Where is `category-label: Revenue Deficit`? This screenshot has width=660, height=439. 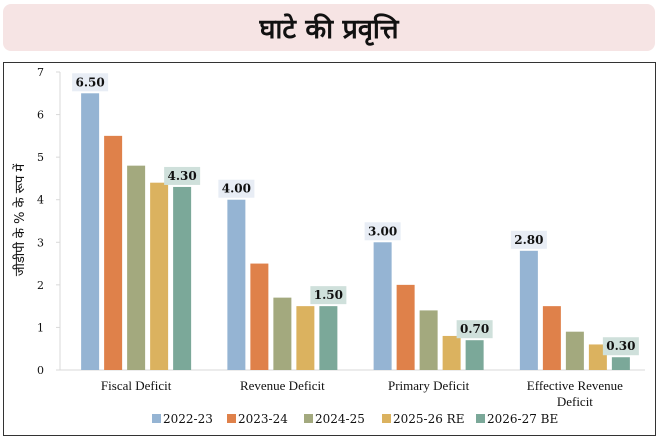
category-label: Revenue Deficit is located at coordinates (282, 385).